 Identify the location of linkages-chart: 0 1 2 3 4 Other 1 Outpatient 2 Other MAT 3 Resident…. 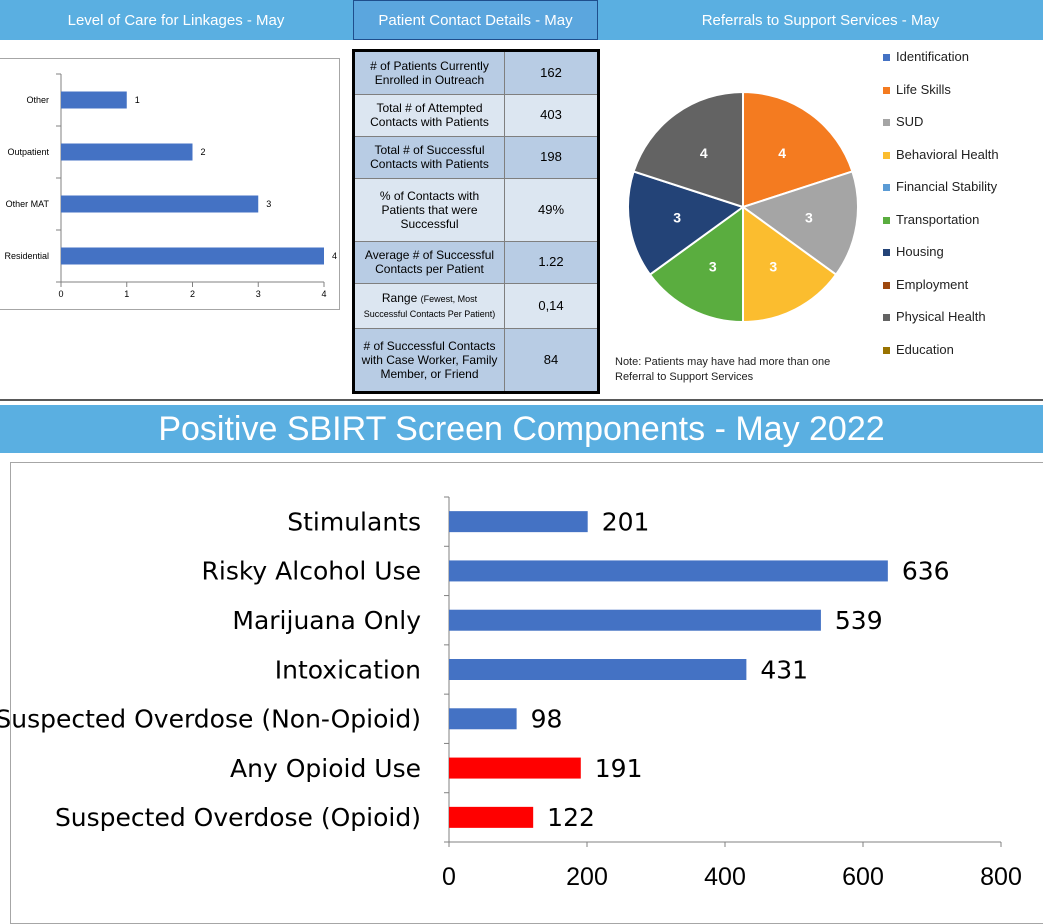
(170, 186).